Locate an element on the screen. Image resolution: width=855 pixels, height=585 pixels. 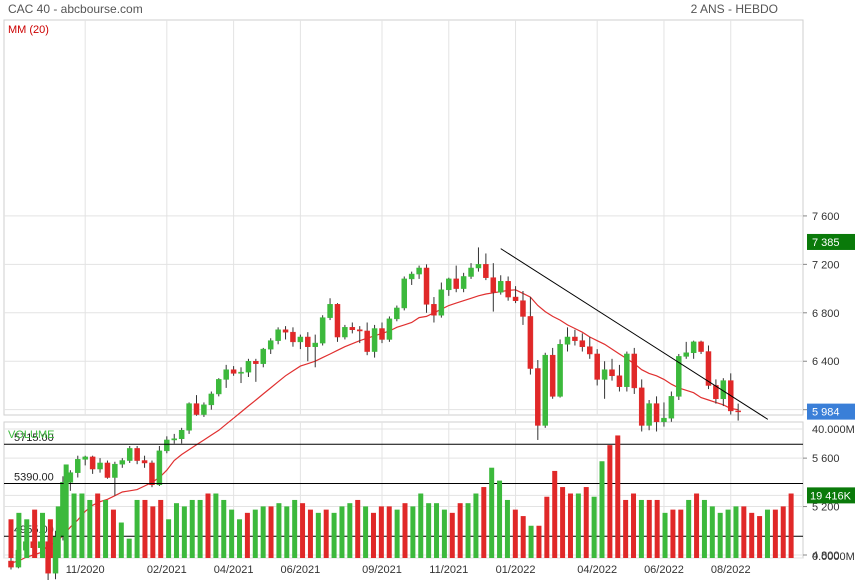
price-badge-label: 7 385 is located at coordinates (826, 243).